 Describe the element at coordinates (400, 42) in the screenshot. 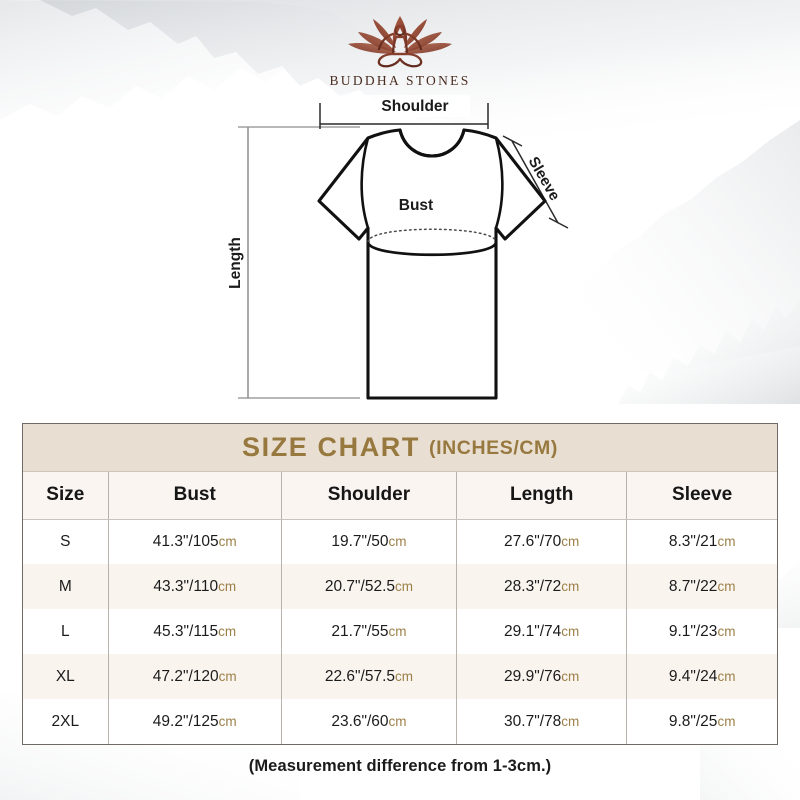

I see `lotus-meditation-icon` at that location.